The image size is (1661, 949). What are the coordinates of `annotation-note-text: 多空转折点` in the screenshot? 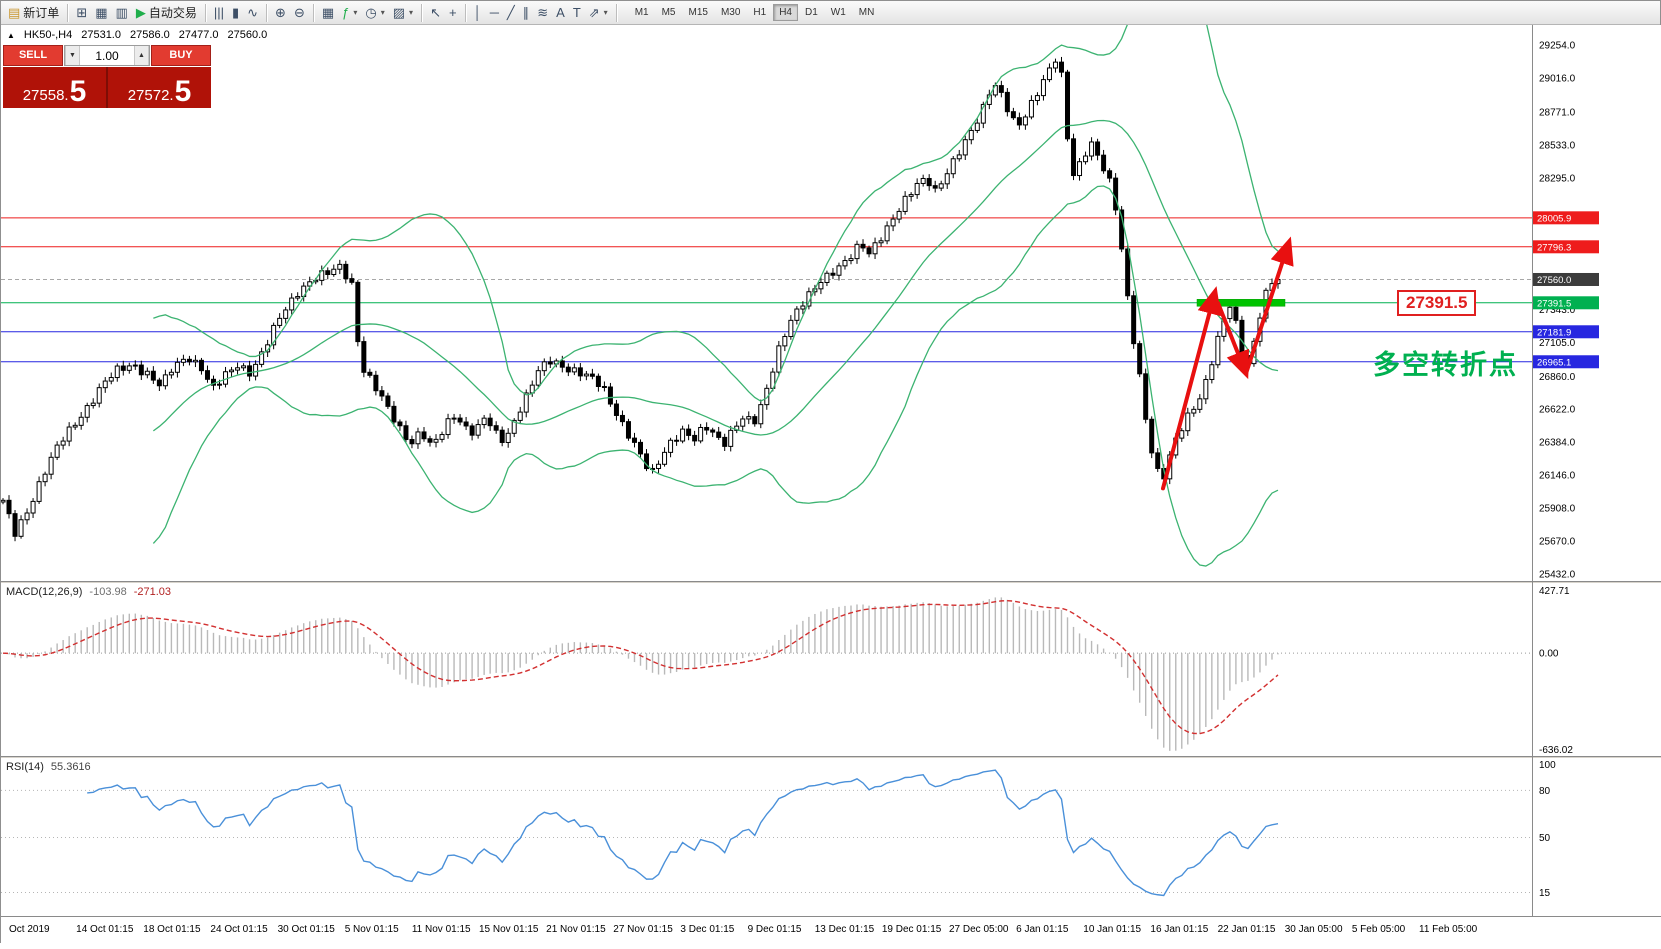 It's located at (1445, 365).